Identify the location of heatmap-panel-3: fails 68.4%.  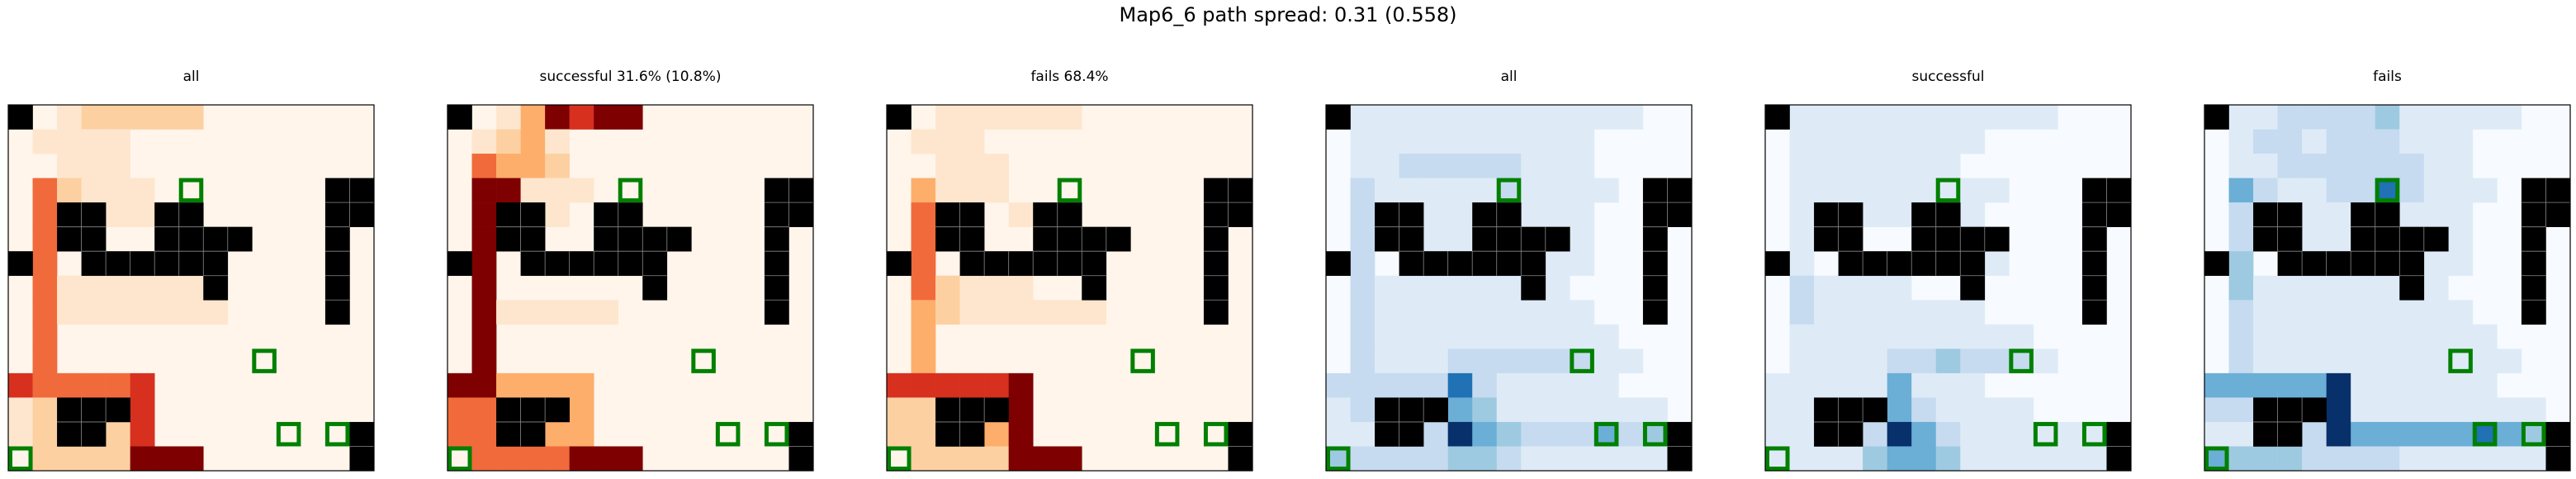
(1069, 270).